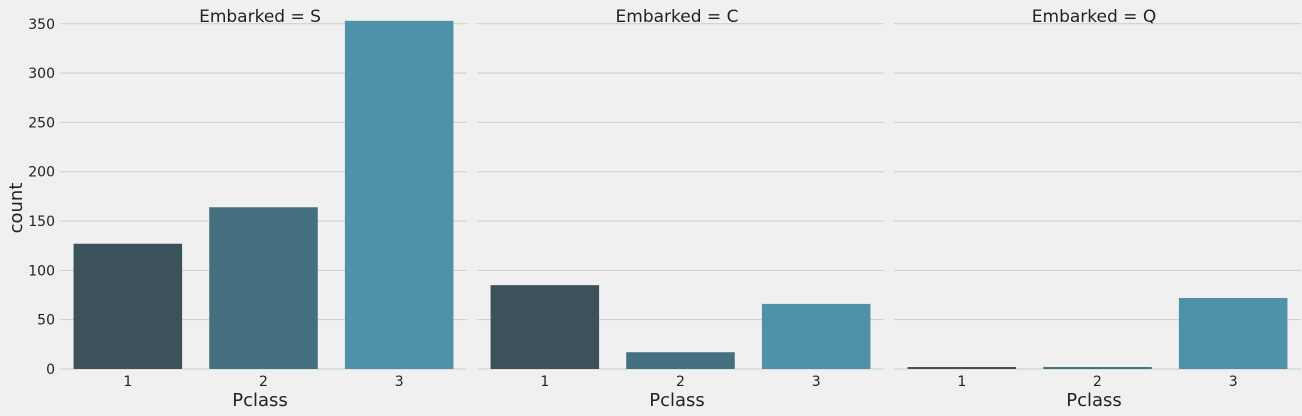  What do you see at coordinates (1094, 400) in the screenshot?
I see `x-axis-label-Q: Pclass` at bounding box center [1094, 400].